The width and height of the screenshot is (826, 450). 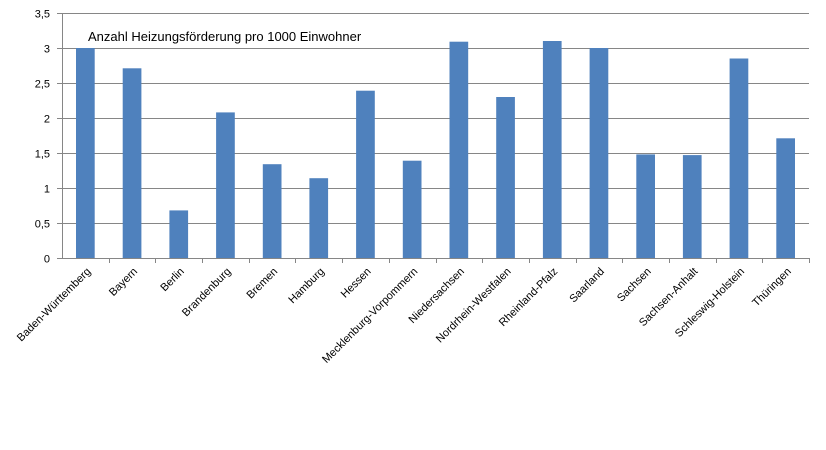 I want to click on y-tick-label: 1, so click(x=47, y=190).